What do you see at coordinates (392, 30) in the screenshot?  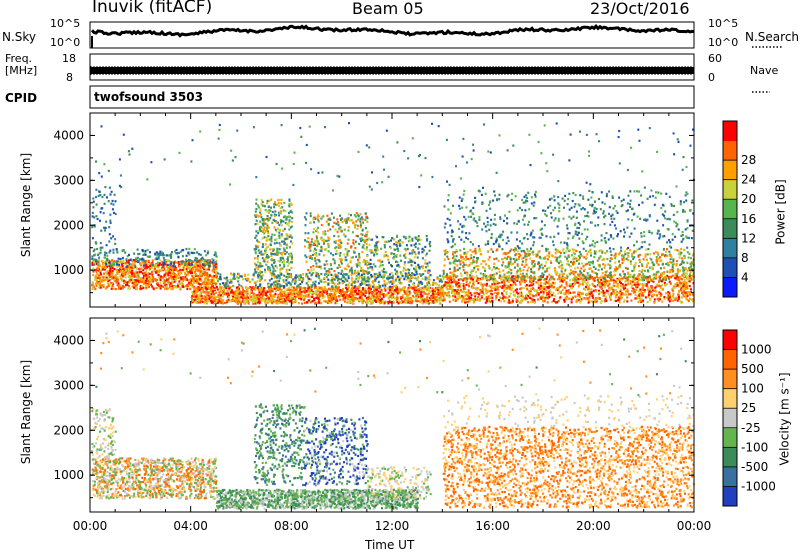 I see `noise-sky-trace` at bounding box center [392, 30].